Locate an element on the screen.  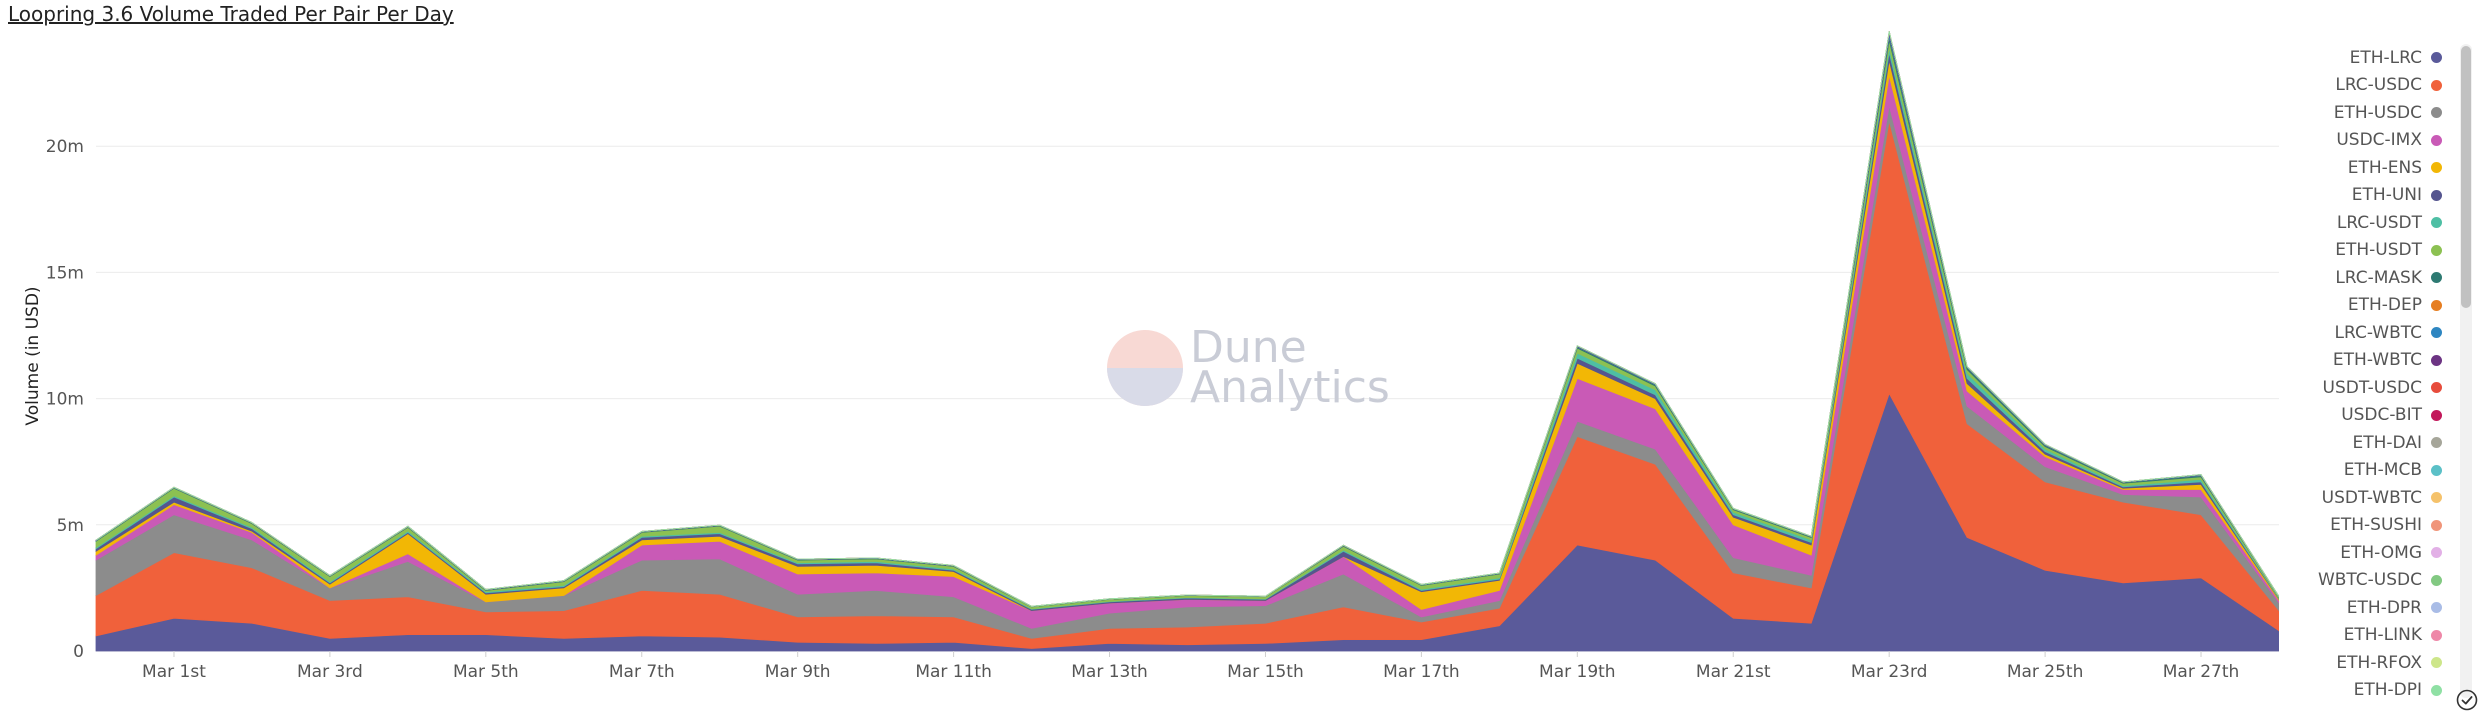
legend-item-eth-usdc: ETH-USDC is located at coordinates (2366, 113).